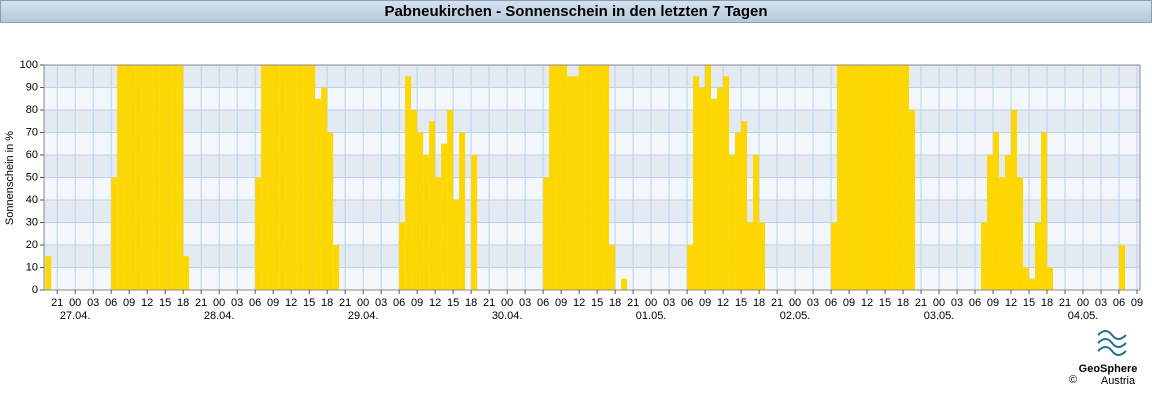 The height and width of the screenshot is (400, 1152). What do you see at coordinates (29, 65) in the screenshot?
I see `y-tick-label: 100` at bounding box center [29, 65].